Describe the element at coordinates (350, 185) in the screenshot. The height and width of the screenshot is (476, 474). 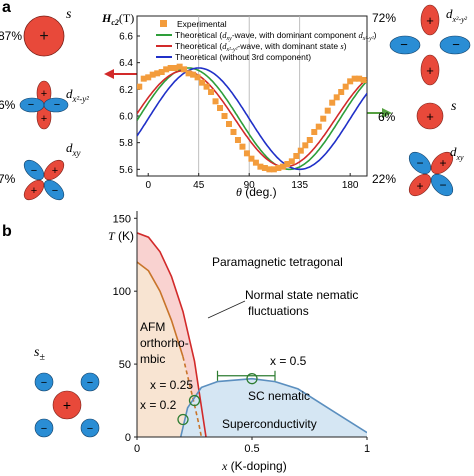
I see `x-tick-label: 180` at that location.